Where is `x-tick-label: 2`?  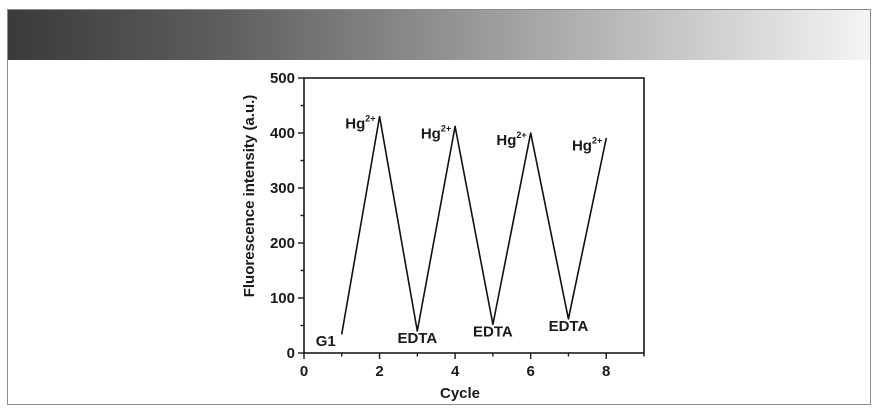
x-tick-label: 2 is located at coordinates (379, 371).